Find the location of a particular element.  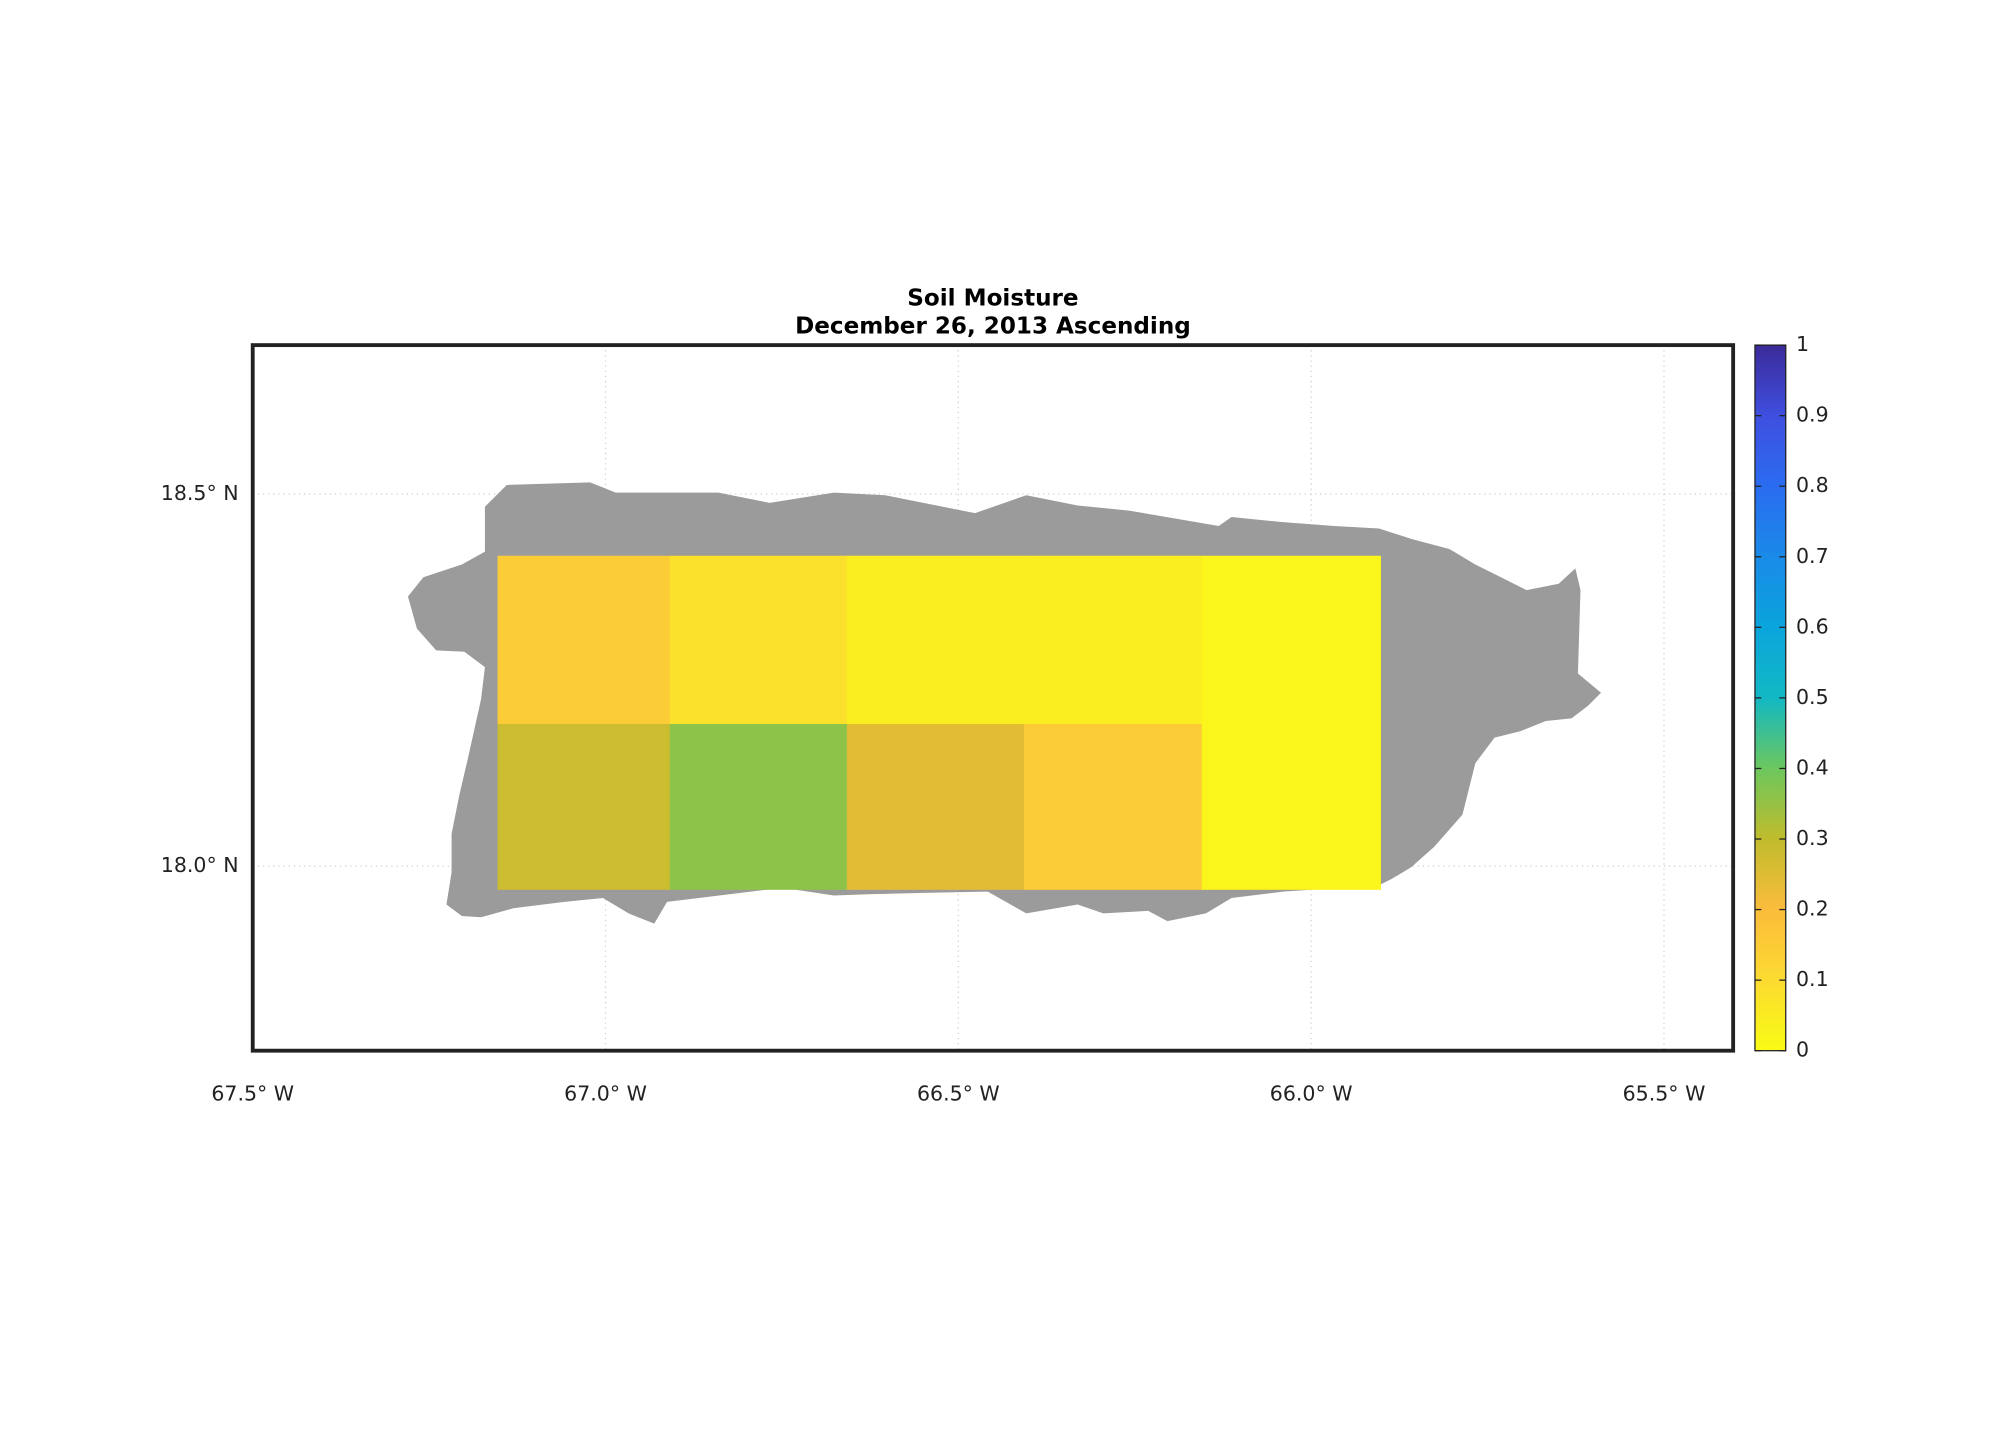

x-tick-label: 65.5° W is located at coordinates (1664, 1093).